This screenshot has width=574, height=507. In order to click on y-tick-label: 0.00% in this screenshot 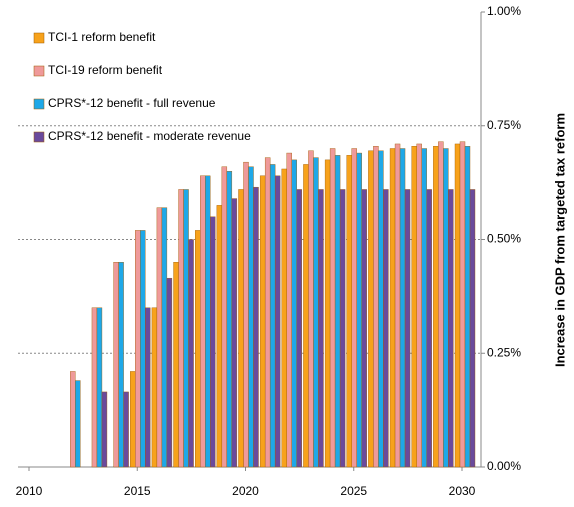, I will do `click(504, 466)`.